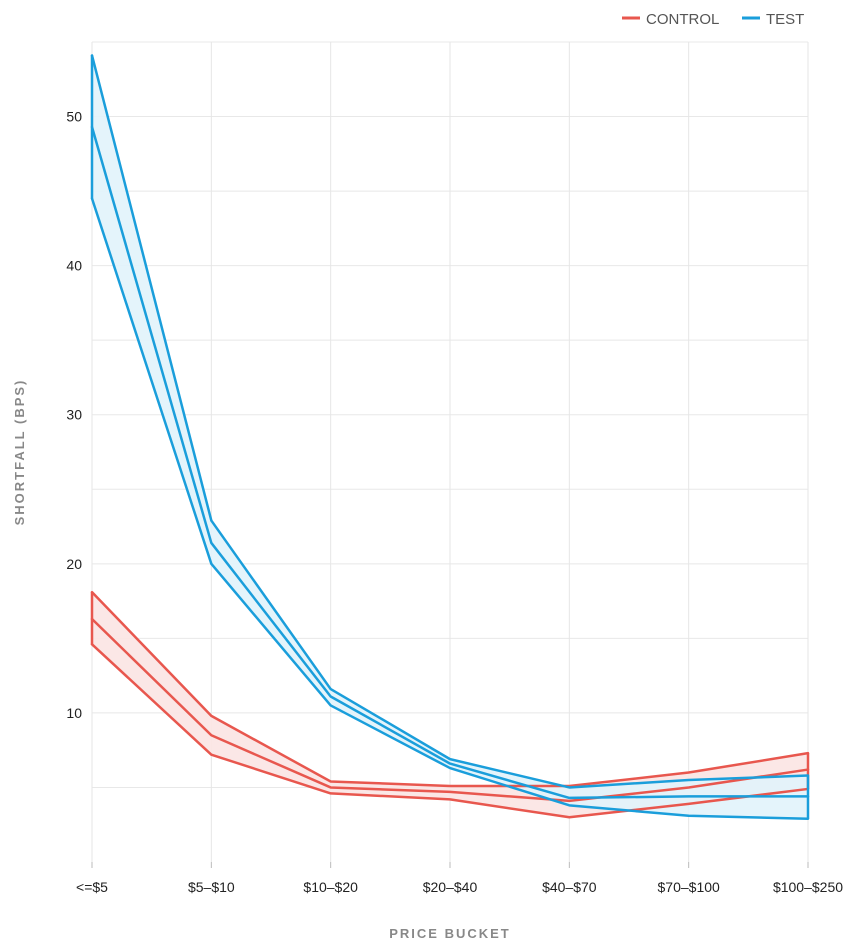  What do you see at coordinates (450, 887) in the screenshot?
I see `x-tick-label: $20–$40` at bounding box center [450, 887].